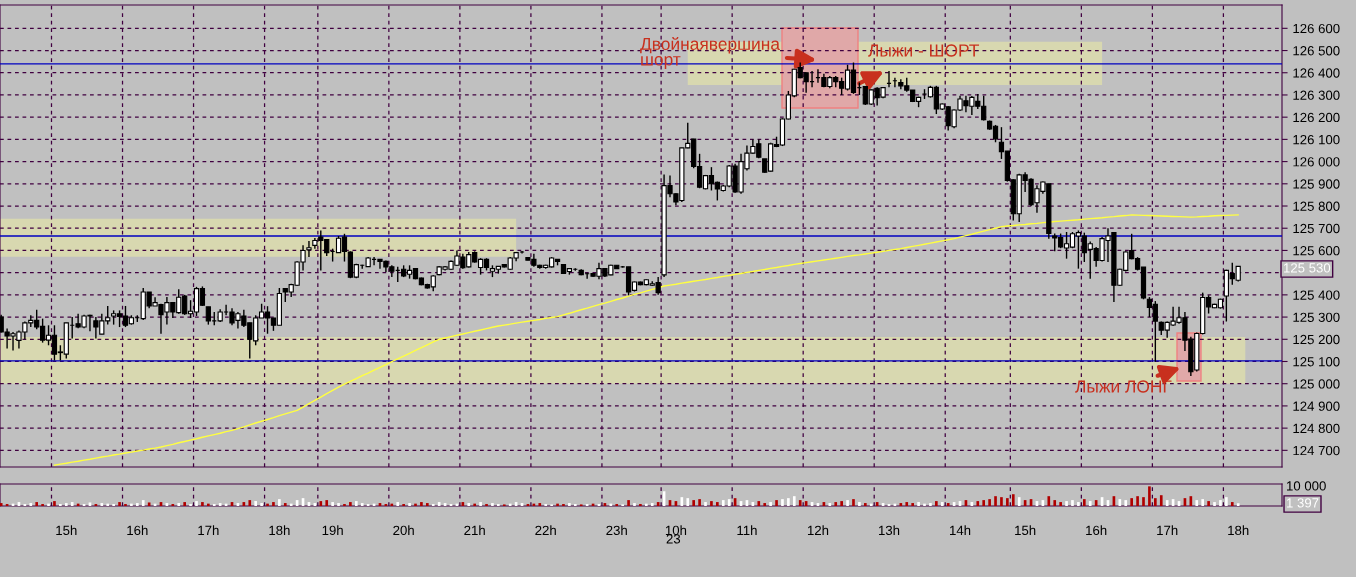  I want to click on x-tick-label: 16h, so click(1096, 530).